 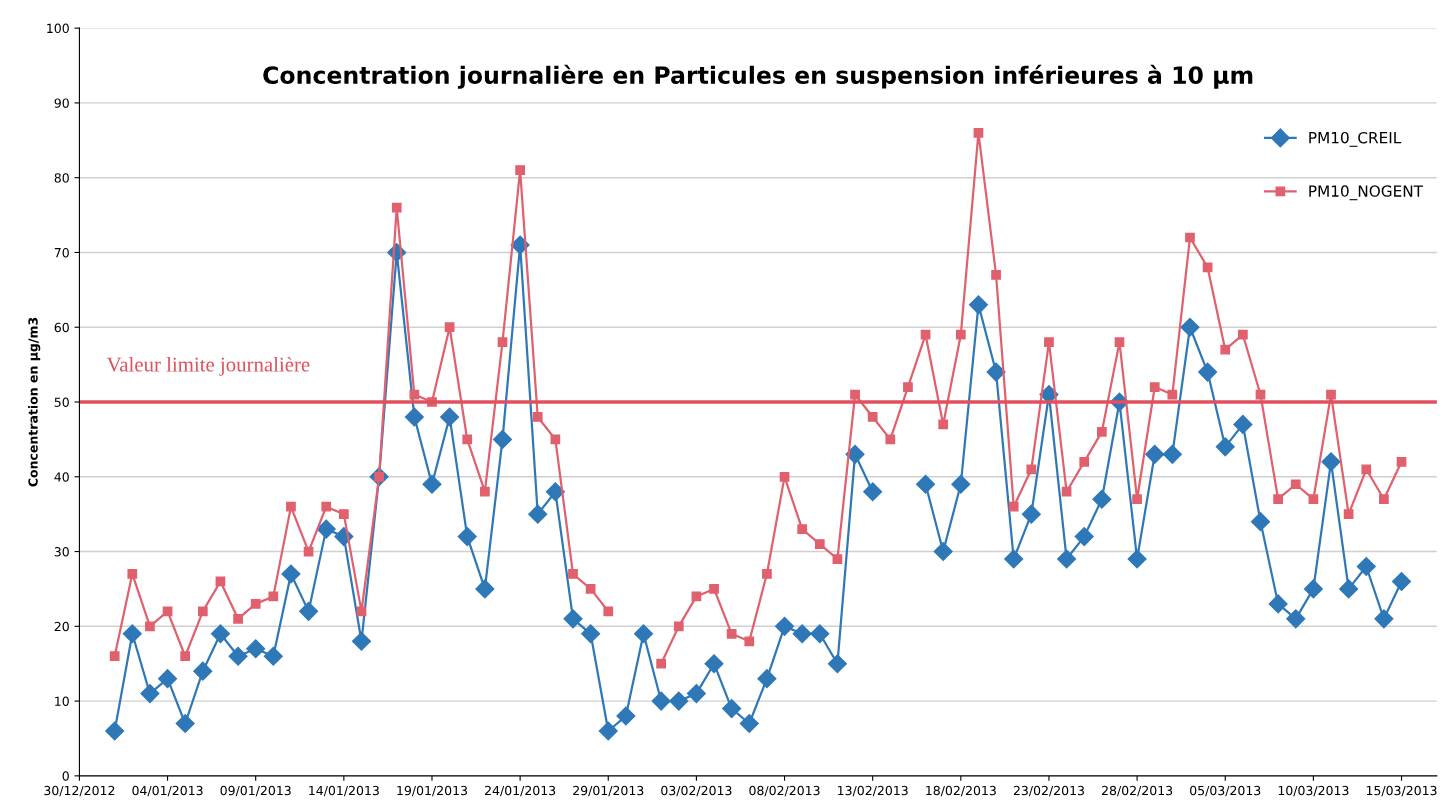 What do you see at coordinates (79, 791) in the screenshot?
I see `x-tick-label: 30/12/2012` at bounding box center [79, 791].